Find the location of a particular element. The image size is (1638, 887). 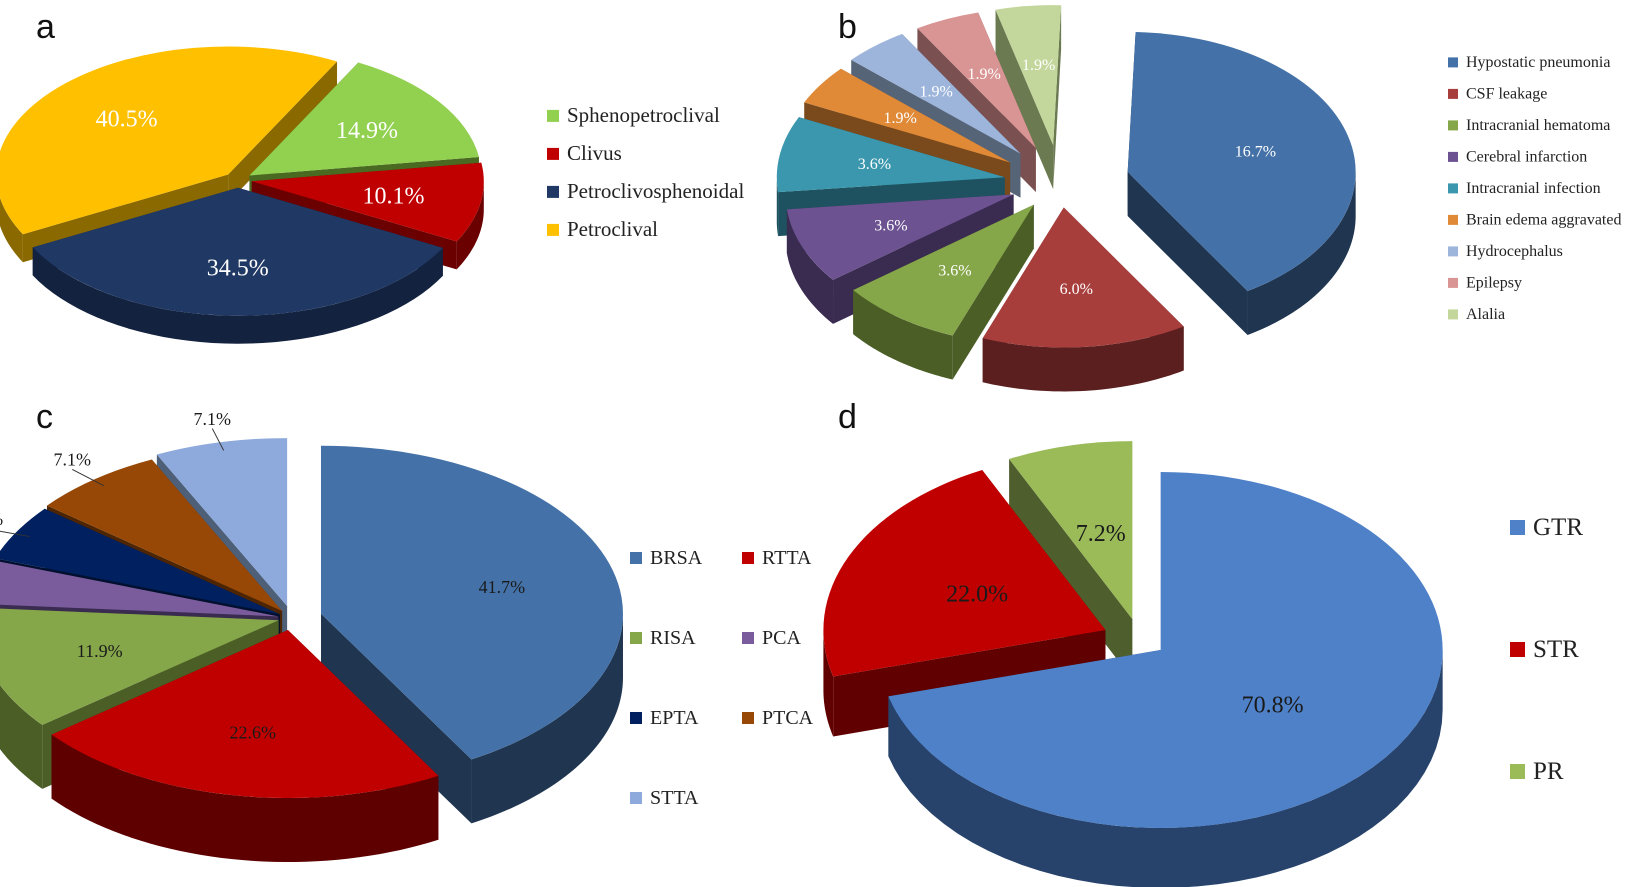

data-label-str: 22.0% is located at coordinates (977, 595).